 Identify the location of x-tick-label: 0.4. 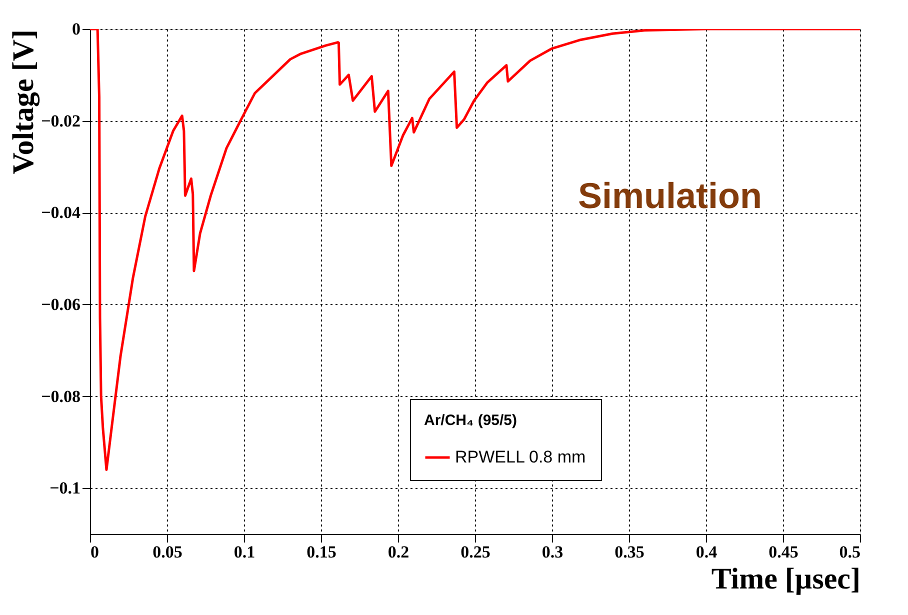
(707, 552).